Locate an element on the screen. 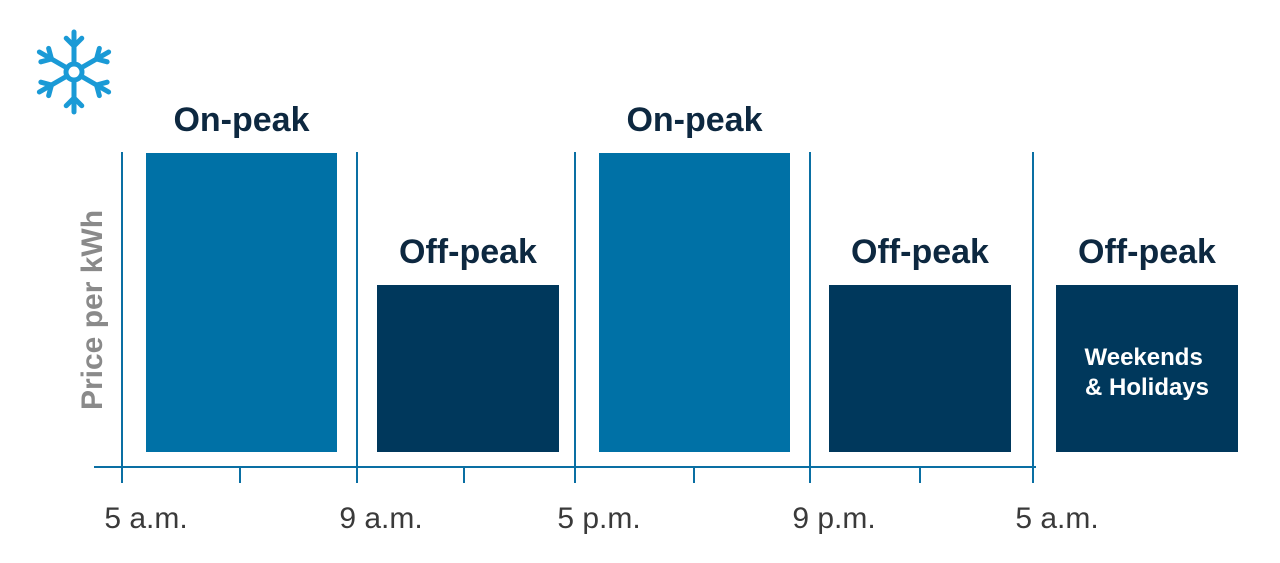  x-tick-label: 9 a.m. is located at coordinates (380, 518).